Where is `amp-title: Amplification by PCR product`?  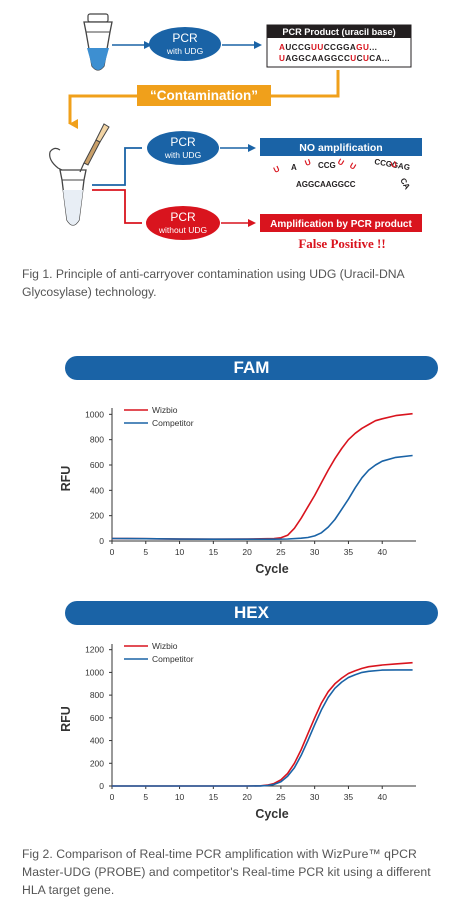
amp-title: Amplification by PCR product is located at coordinates (341, 224).